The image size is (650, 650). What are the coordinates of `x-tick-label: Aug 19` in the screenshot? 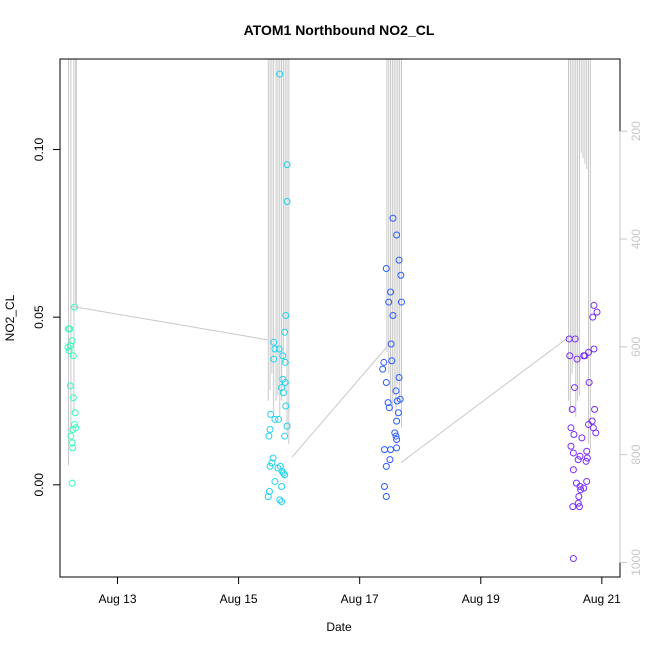 It's located at (481, 599).